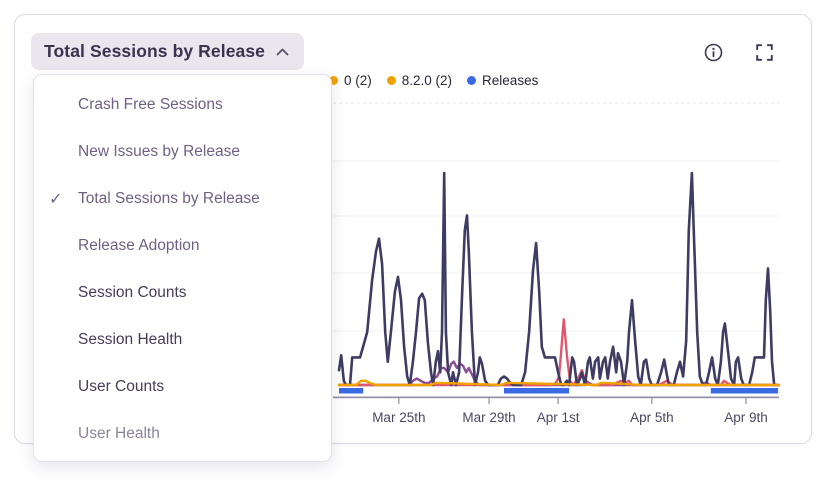 Image resolution: width=832 pixels, height=482 pixels. I want to click on checkmark-icon: ✓, so click(56, 199).